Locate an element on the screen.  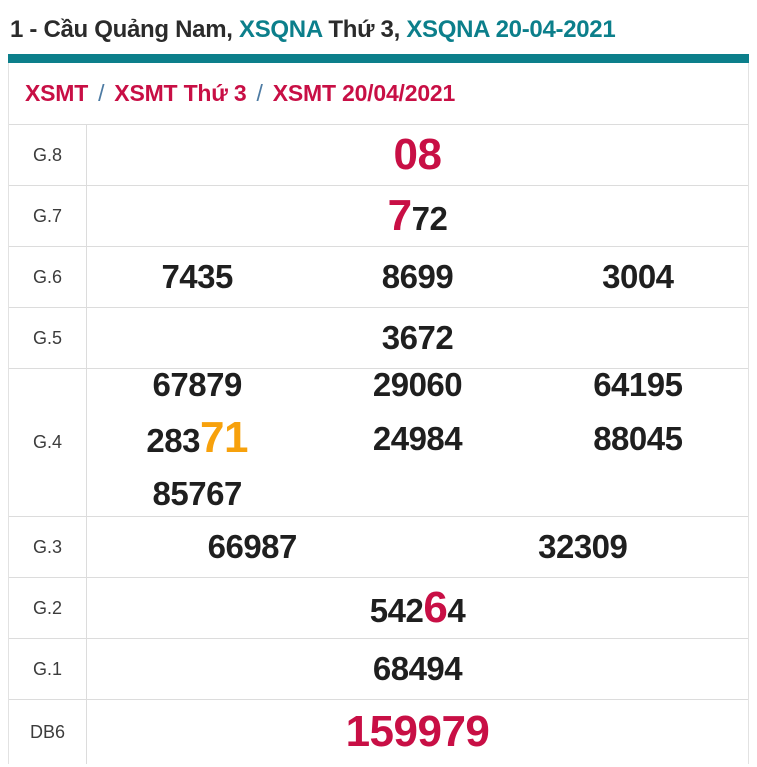
digits: 24984 is located at coordinates (417, 438).